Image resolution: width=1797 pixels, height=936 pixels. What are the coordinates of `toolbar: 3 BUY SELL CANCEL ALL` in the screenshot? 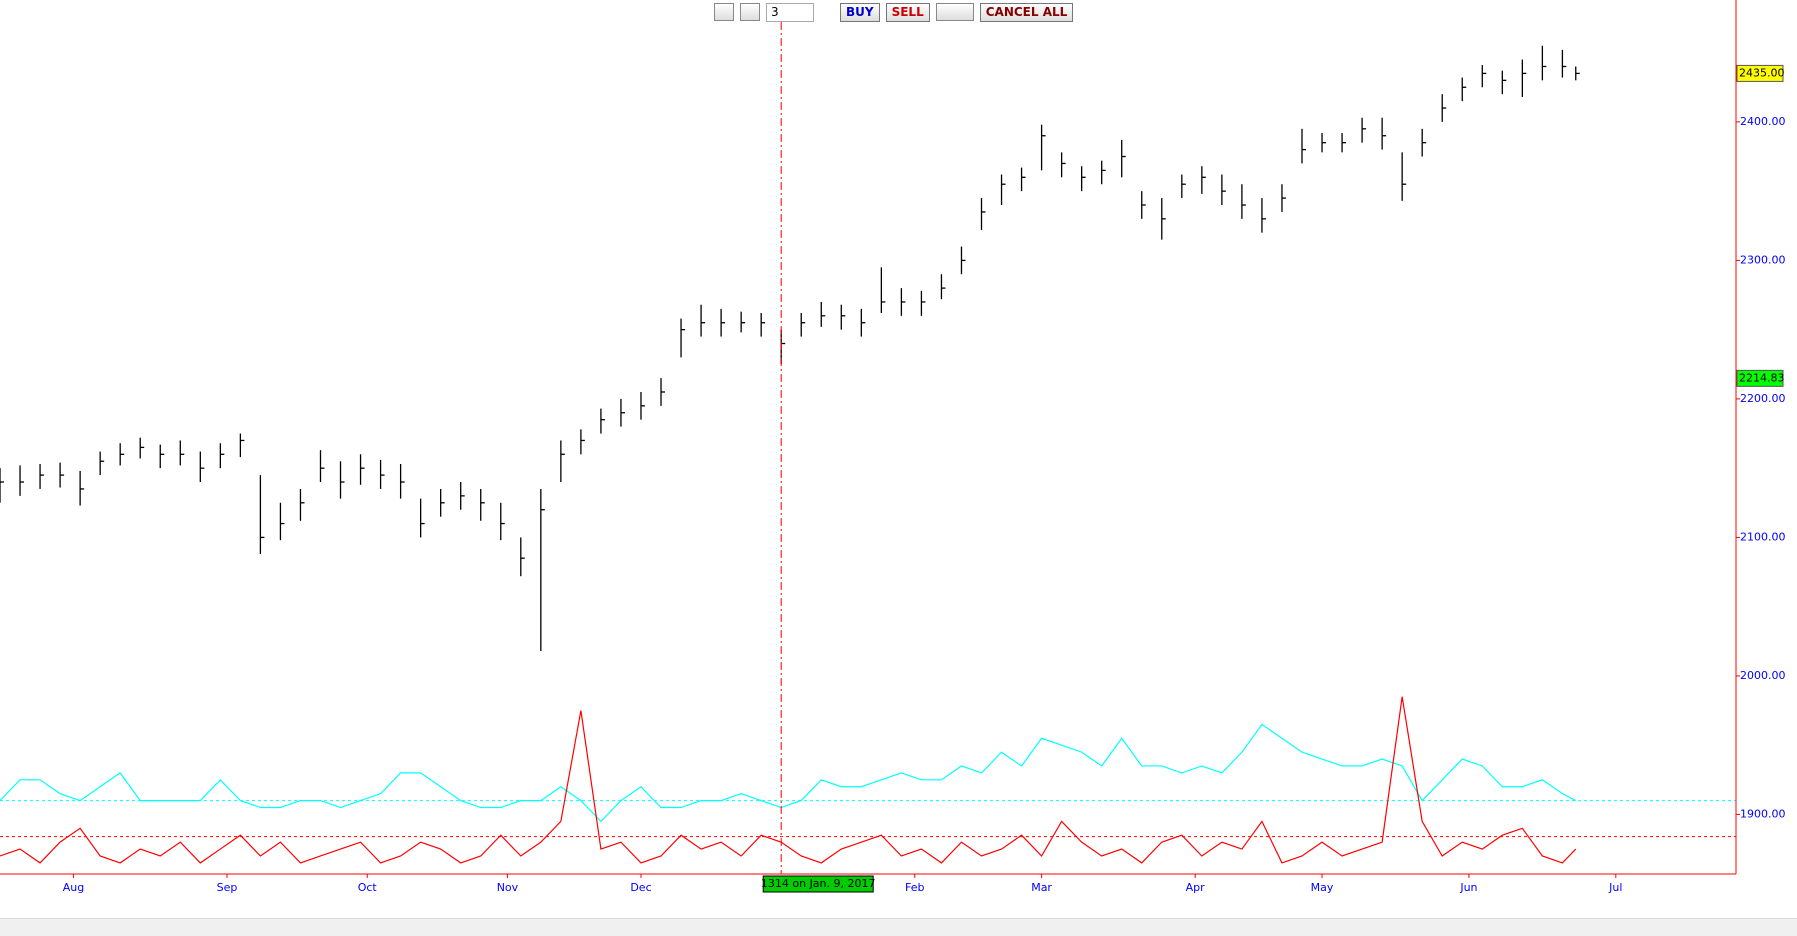 It's located at (894, 12).